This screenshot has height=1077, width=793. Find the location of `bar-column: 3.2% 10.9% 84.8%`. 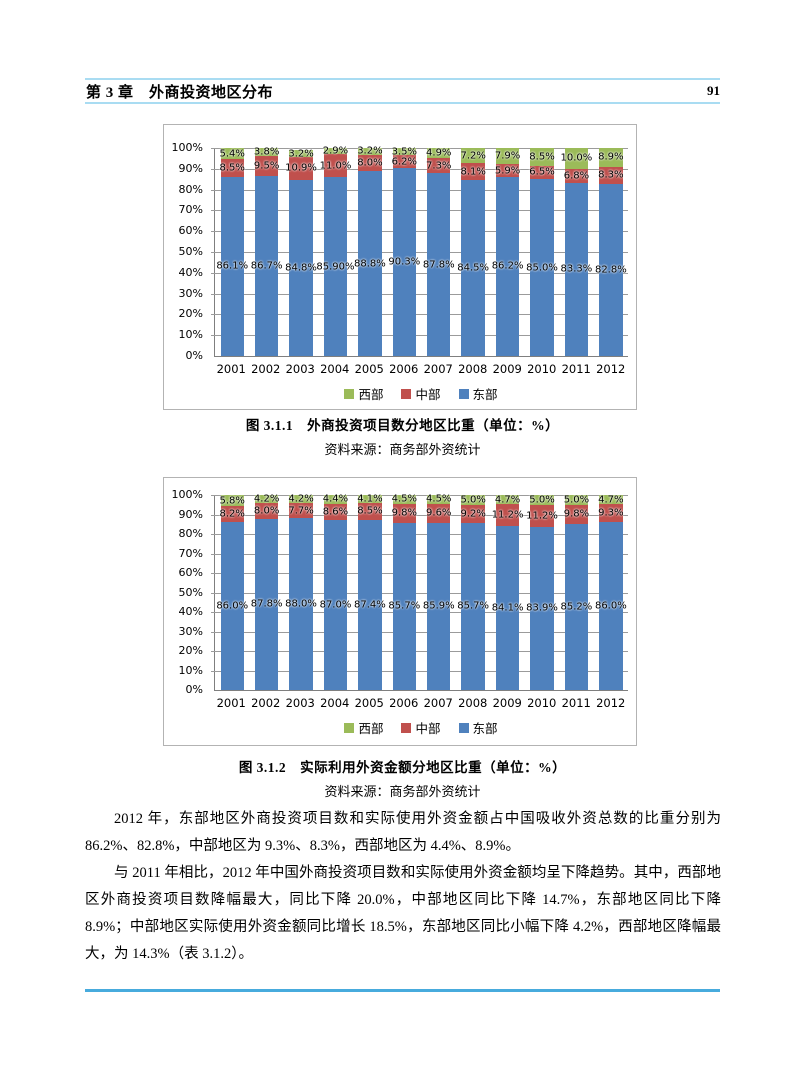

bar-column: 3.2% 10.9% 84.8% is located at coordinates (301, 252).